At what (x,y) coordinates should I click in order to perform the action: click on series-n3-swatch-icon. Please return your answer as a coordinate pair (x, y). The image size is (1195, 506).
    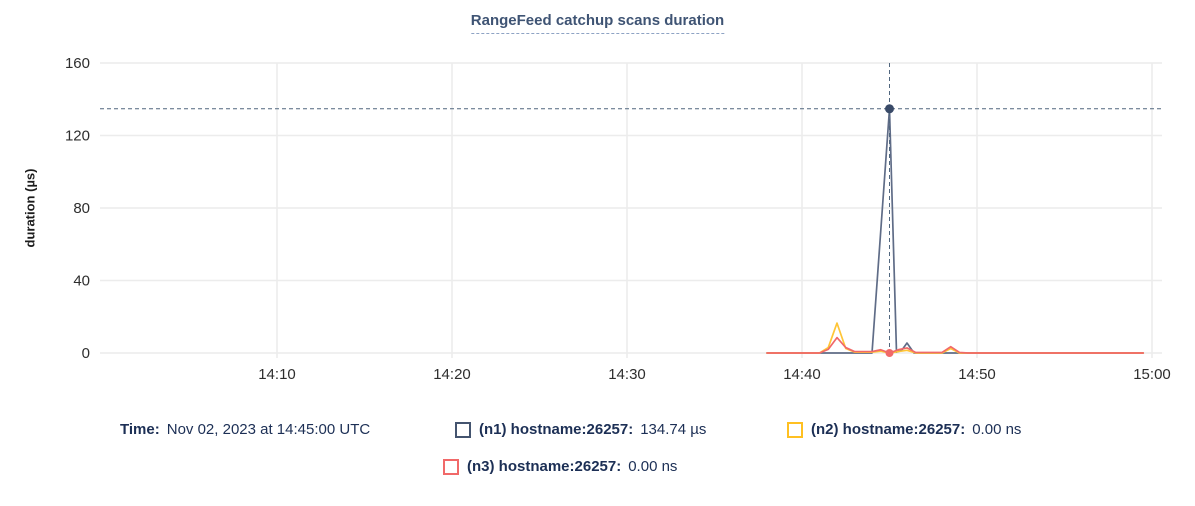
    Looking at the image, I should click on (451, 466).